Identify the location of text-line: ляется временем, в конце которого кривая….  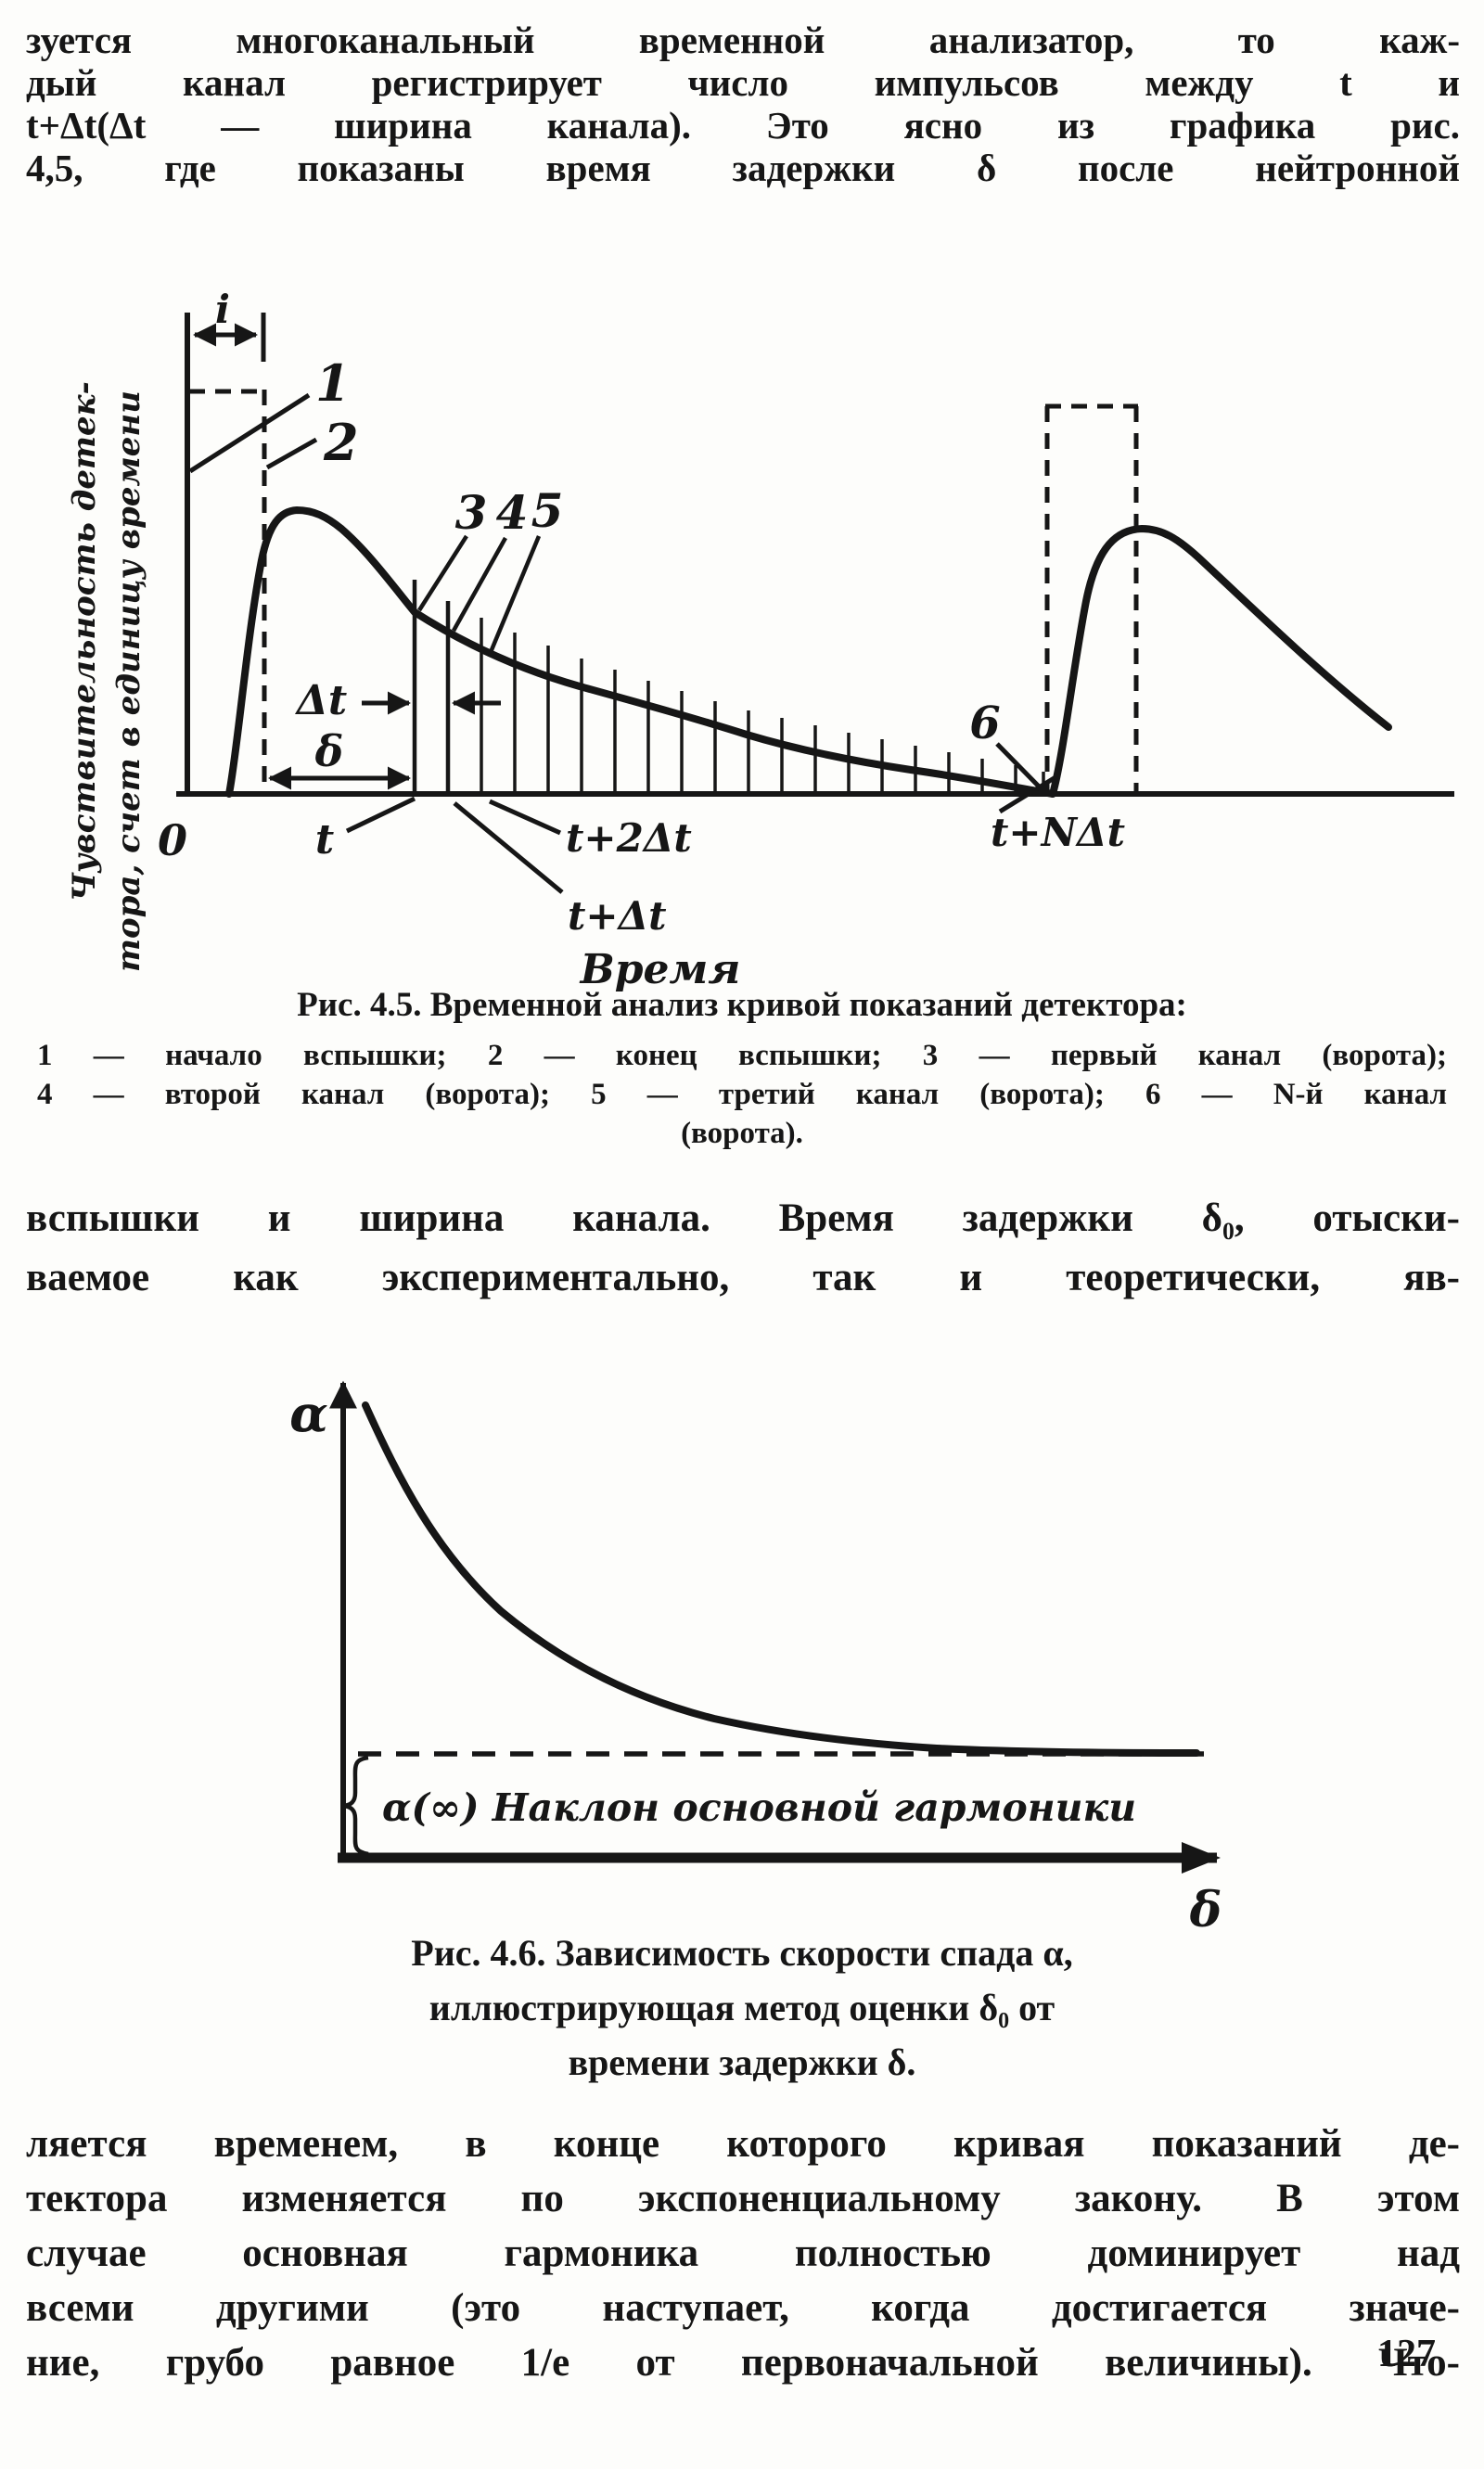
(743, 2144).